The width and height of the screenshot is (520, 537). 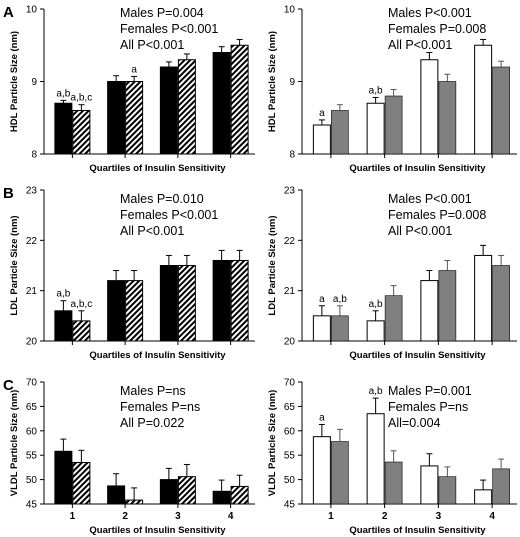 I want to click on p-value-annotation: Males P=ns, so click(x=153, y=391).